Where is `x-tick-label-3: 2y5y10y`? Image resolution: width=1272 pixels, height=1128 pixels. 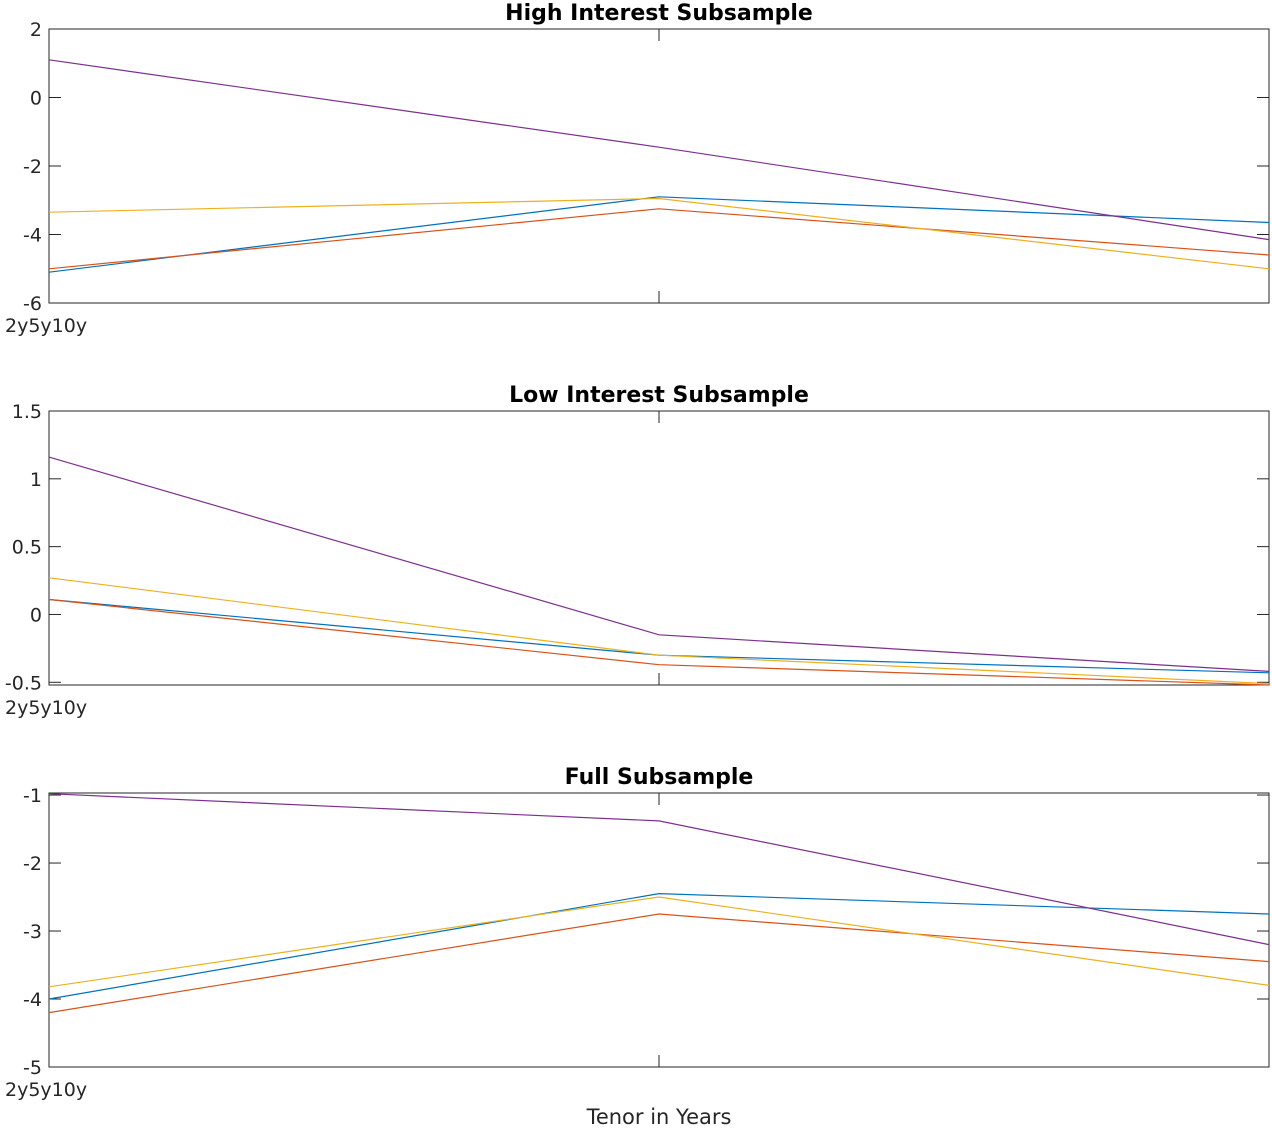
x-tick-label-3: 2y5y10y is located at coordinates (46, 1090).